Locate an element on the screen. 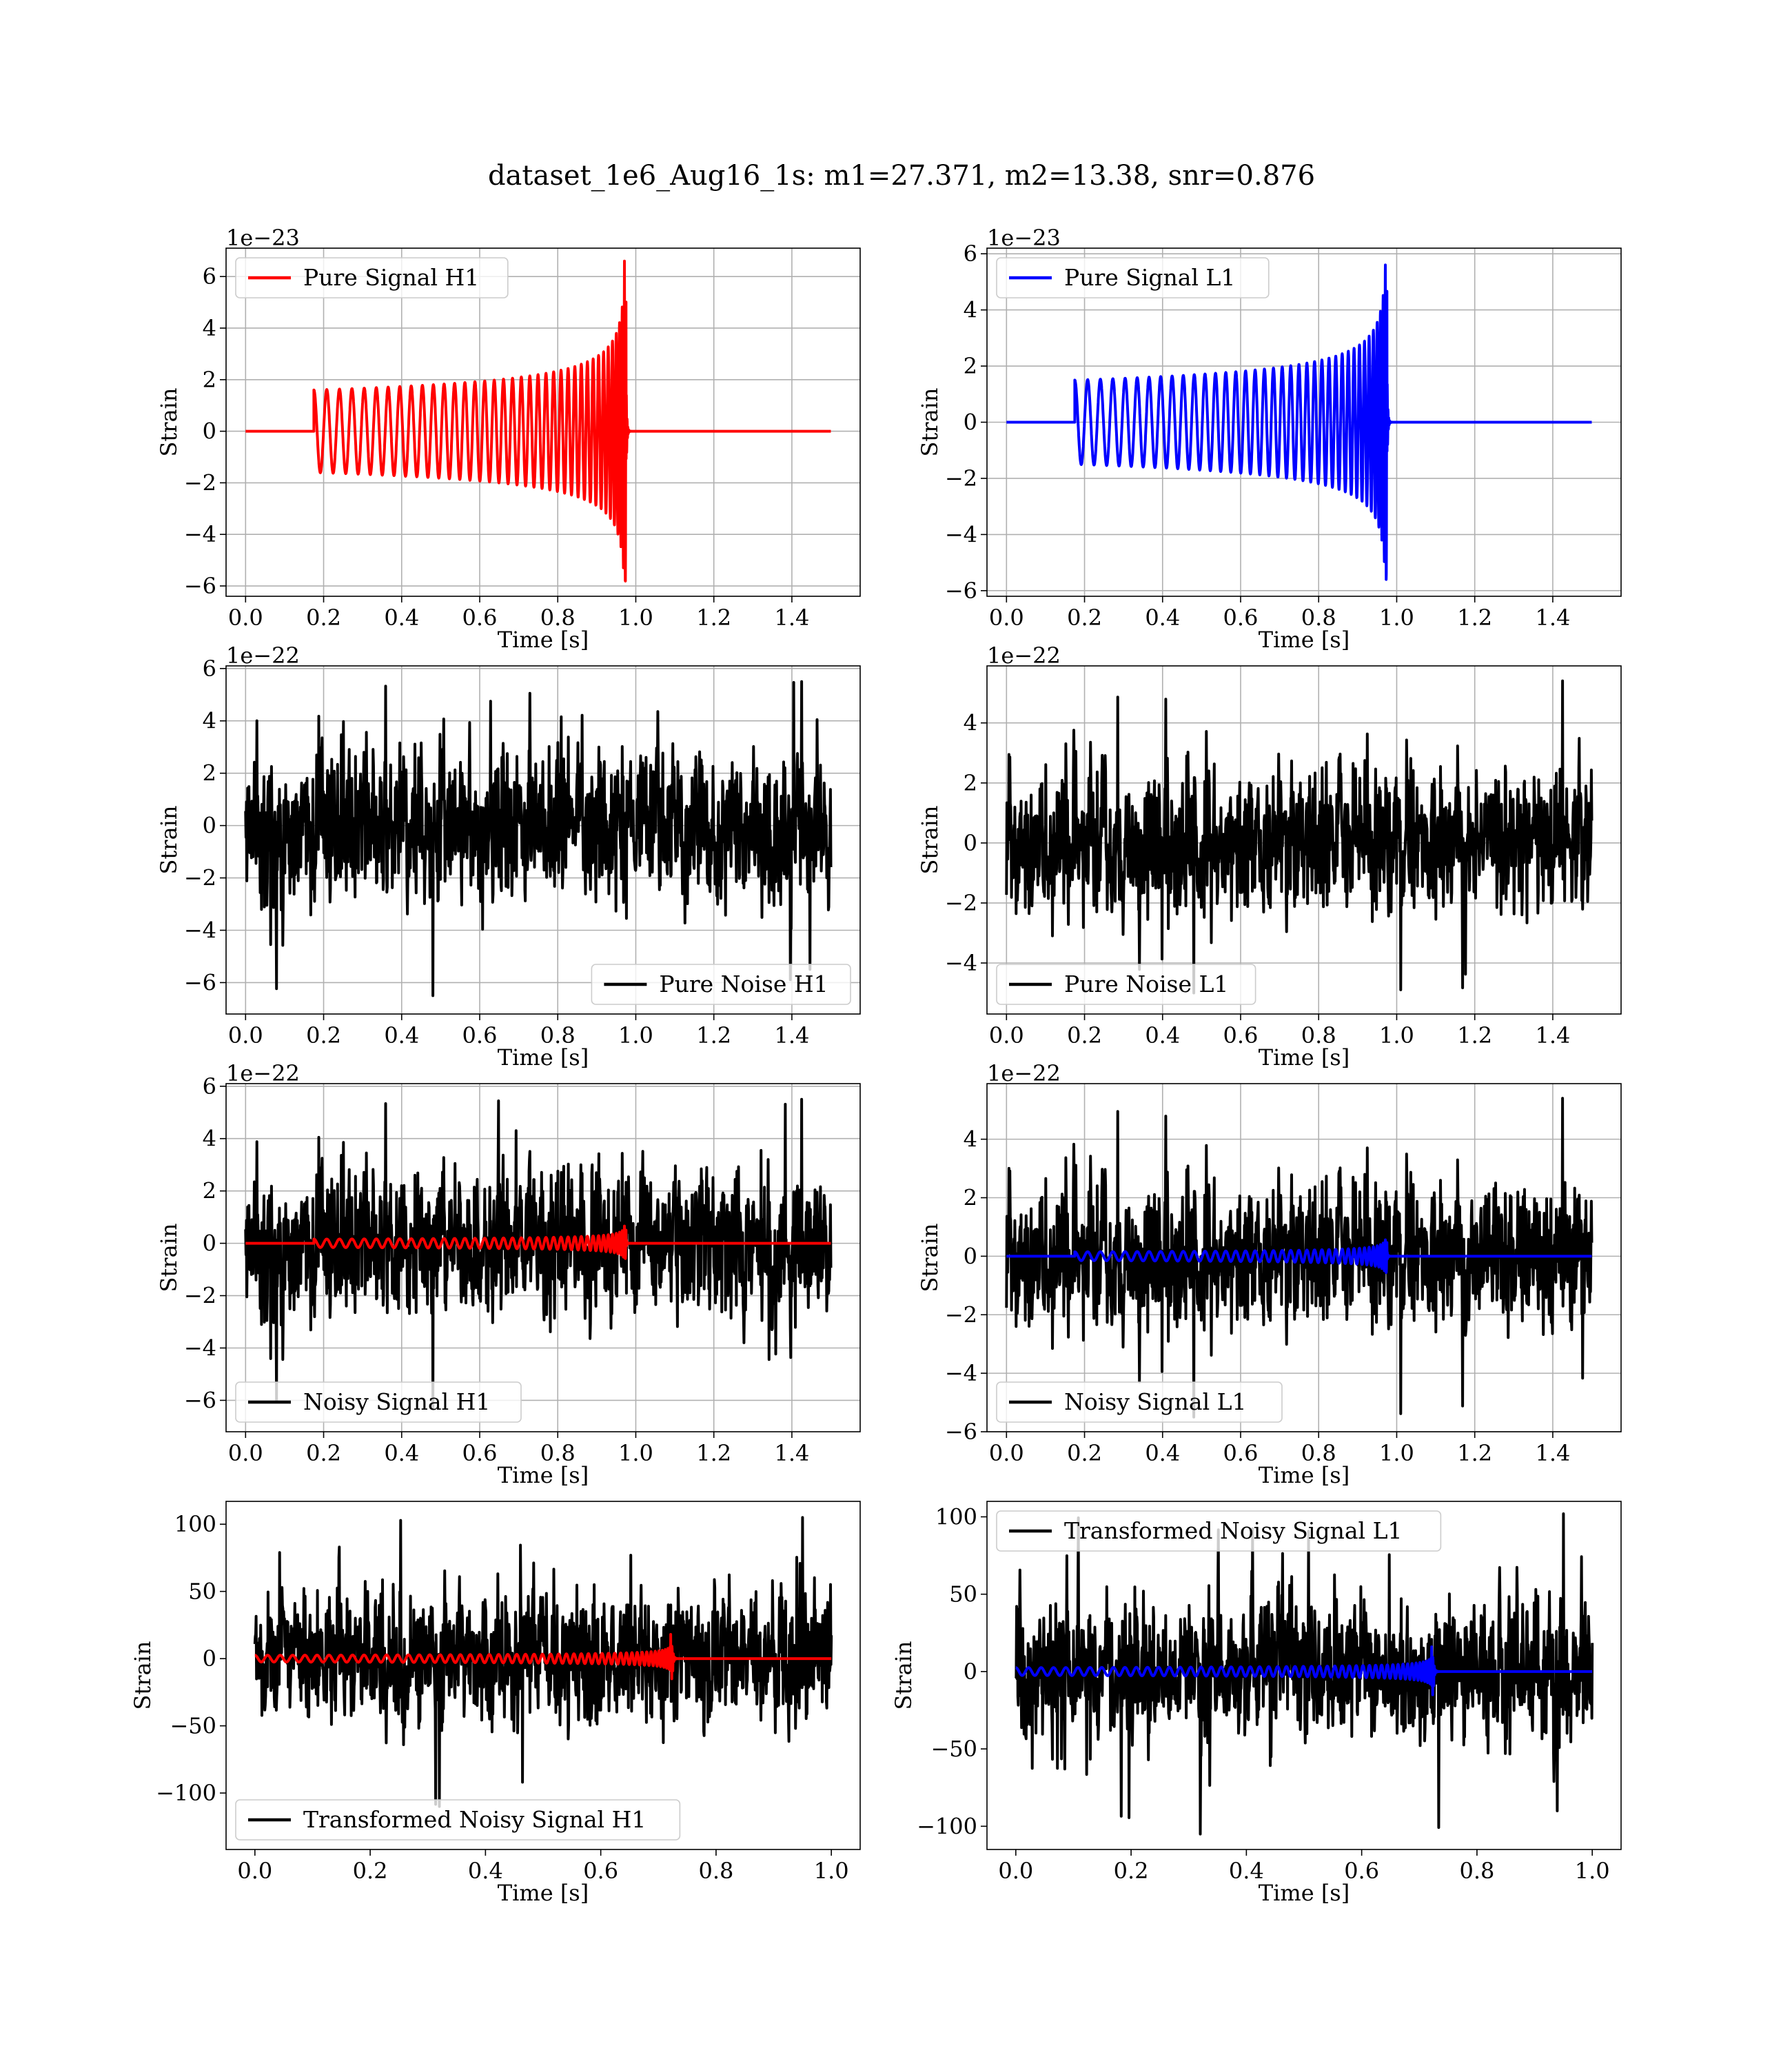  legend: Pure Signal H1 is located at coordinates (372, 277).